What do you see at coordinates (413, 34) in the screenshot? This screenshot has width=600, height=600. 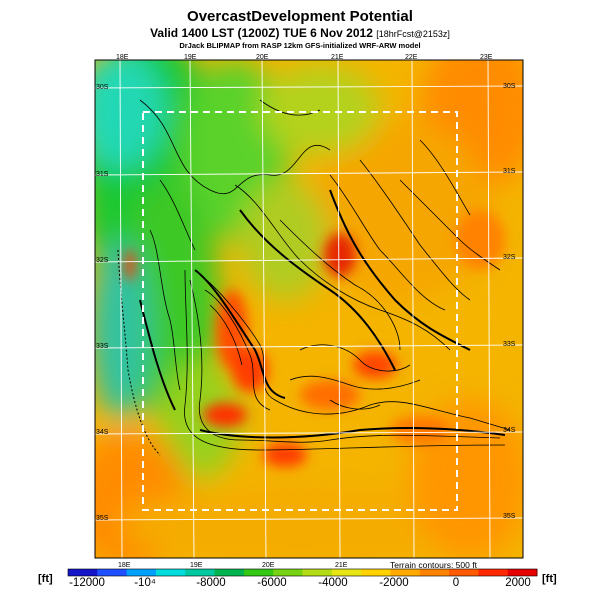 I see `forecast-label: [18hrFcst@2153z]` at bounding box center [413, 34].